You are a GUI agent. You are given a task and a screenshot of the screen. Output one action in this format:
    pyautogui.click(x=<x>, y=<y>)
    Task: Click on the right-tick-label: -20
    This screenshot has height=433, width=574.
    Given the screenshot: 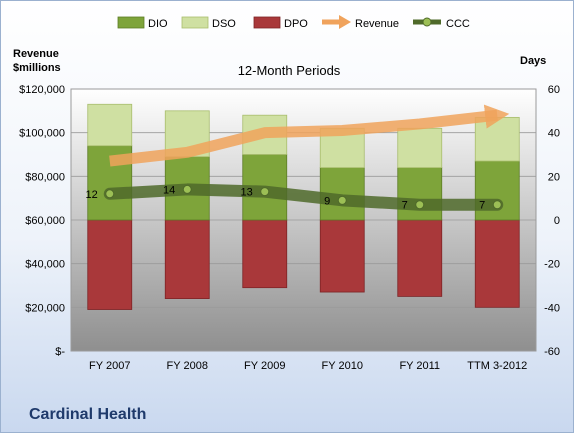 What is the action you would take?
    pyautogui.click(x=552, y=265)
    